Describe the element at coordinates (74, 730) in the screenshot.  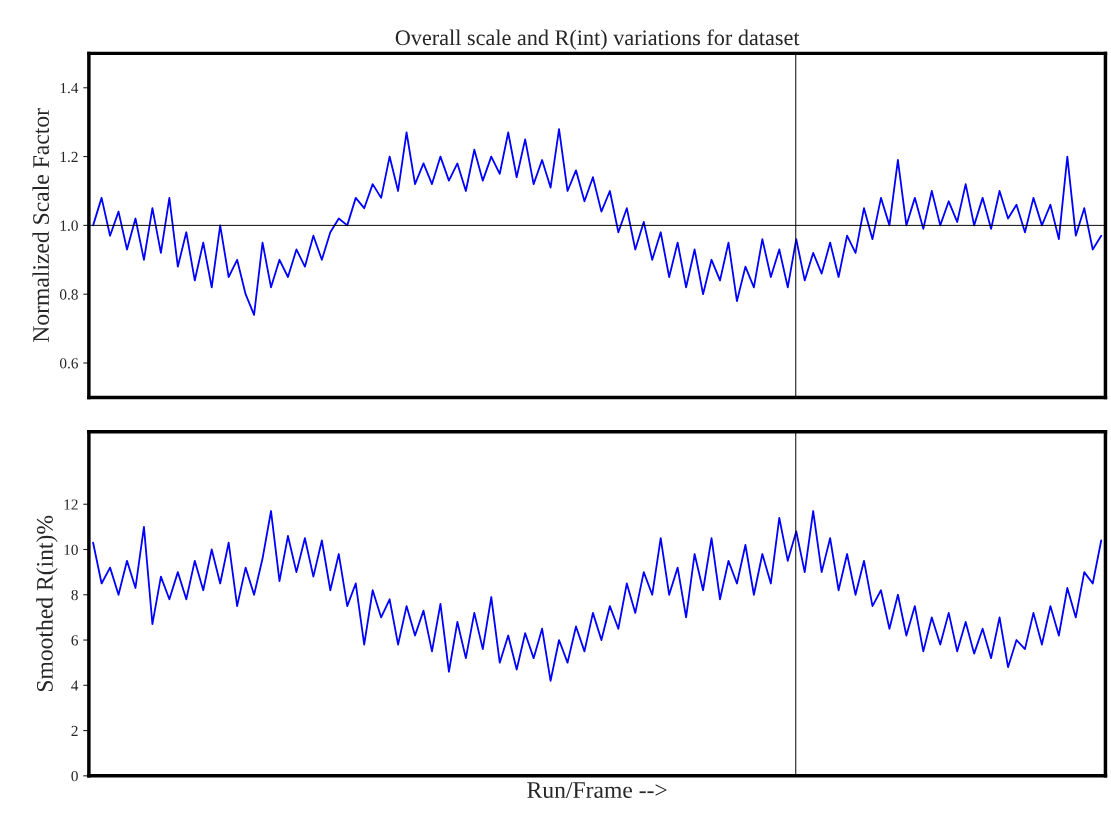
I see `y-tick-label: 2` at that location.